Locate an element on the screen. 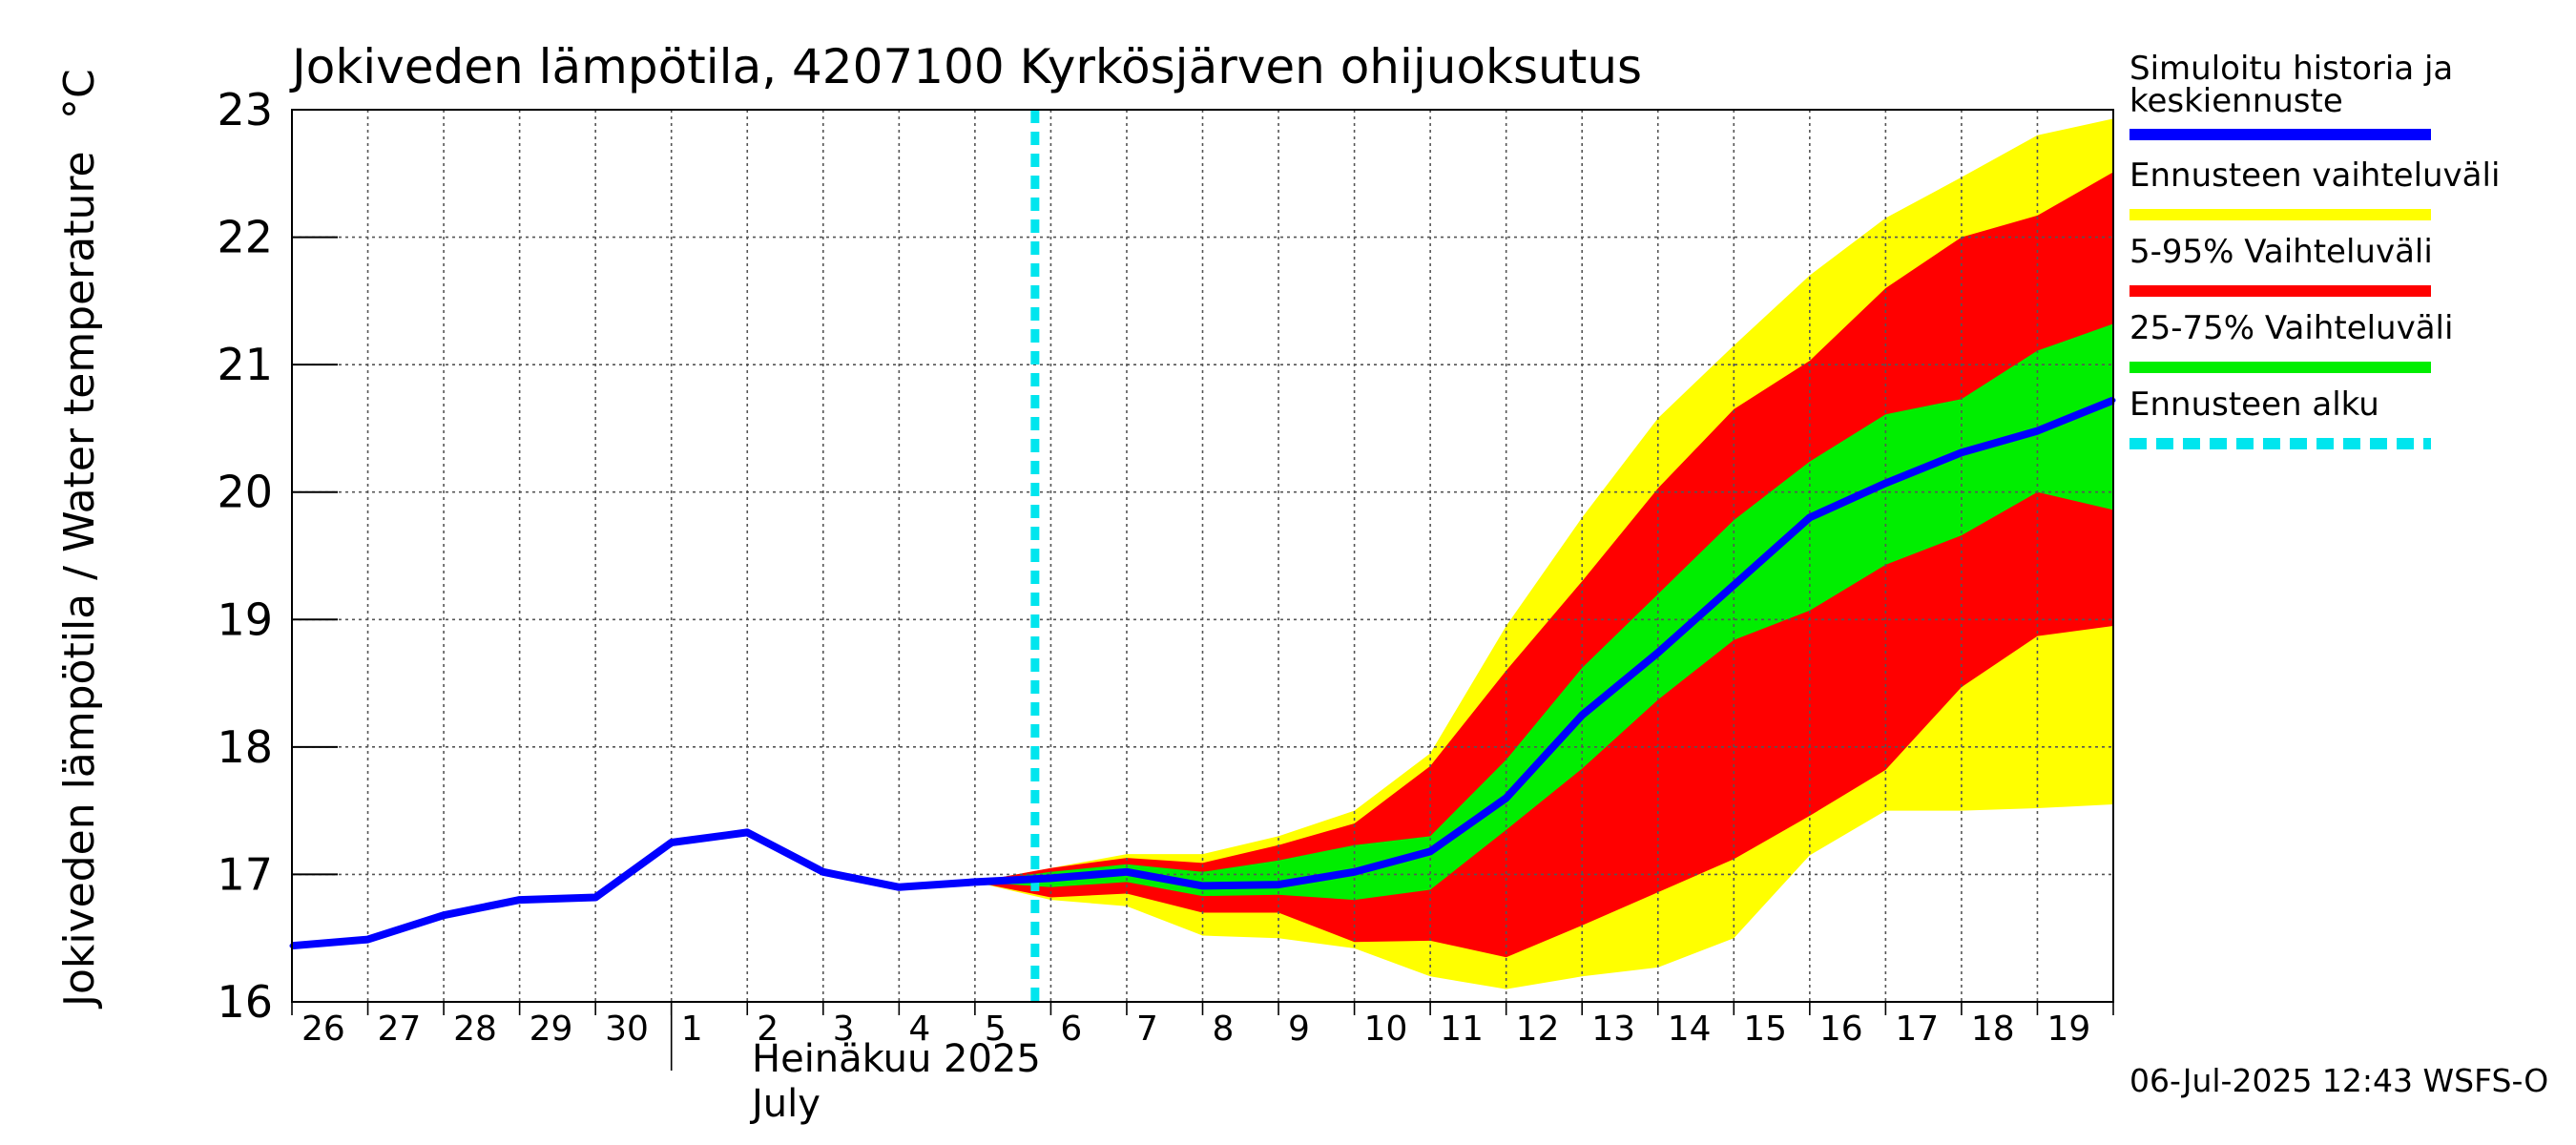 Image resolution: width=2576 pixels, height=1145 pixels. y-tick-label: 20 is located at coordinates (245, 493).